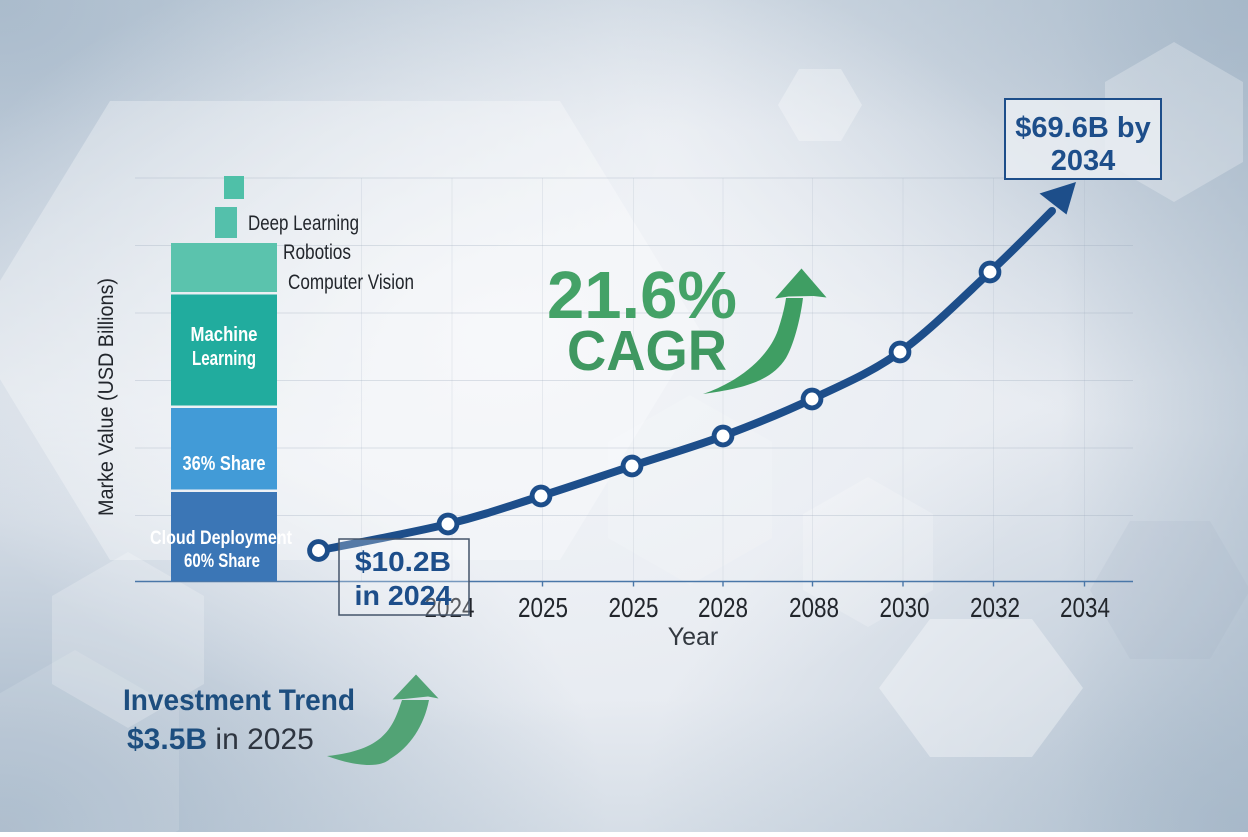  Describe the element at coordinates (814, 607) in the screenshot. I see `svg-text: 2088` at that location.